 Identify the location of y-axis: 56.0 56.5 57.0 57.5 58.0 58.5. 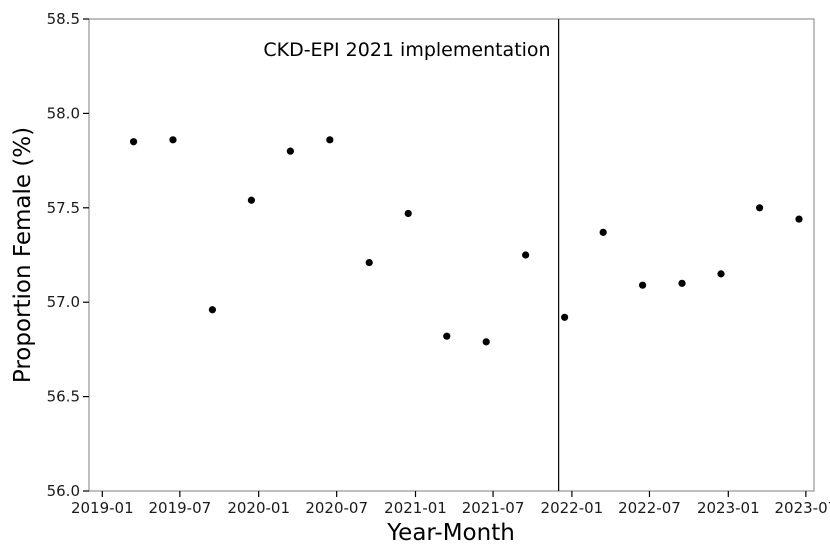
(68, 255).